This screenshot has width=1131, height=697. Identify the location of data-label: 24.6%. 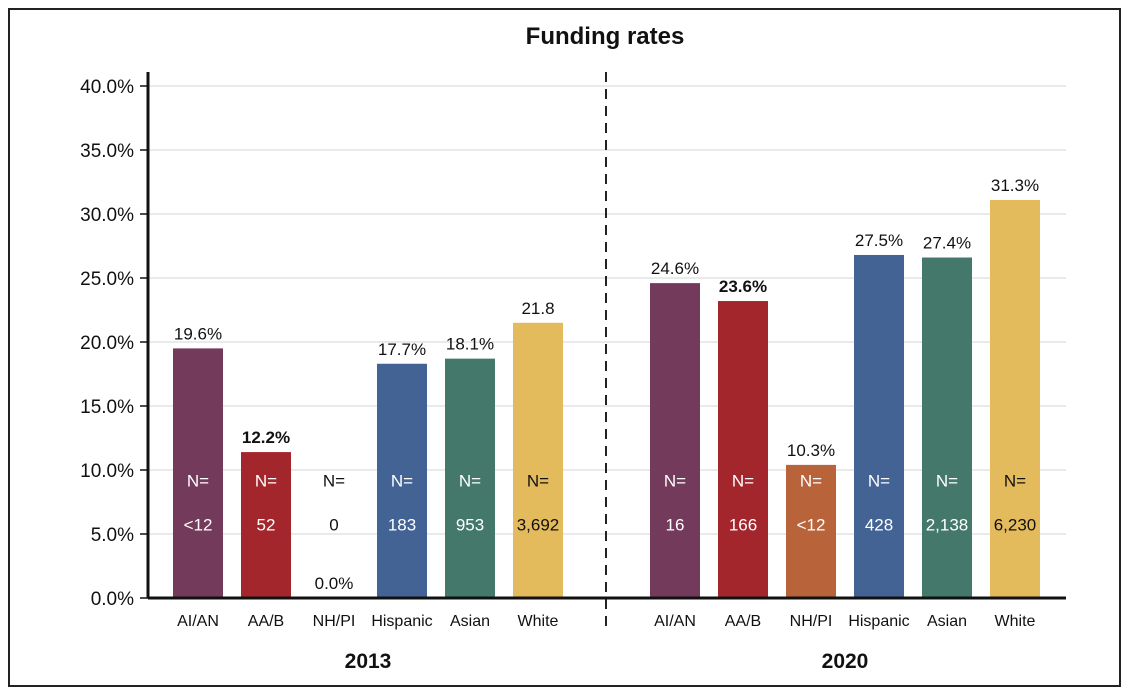
(675, 268).